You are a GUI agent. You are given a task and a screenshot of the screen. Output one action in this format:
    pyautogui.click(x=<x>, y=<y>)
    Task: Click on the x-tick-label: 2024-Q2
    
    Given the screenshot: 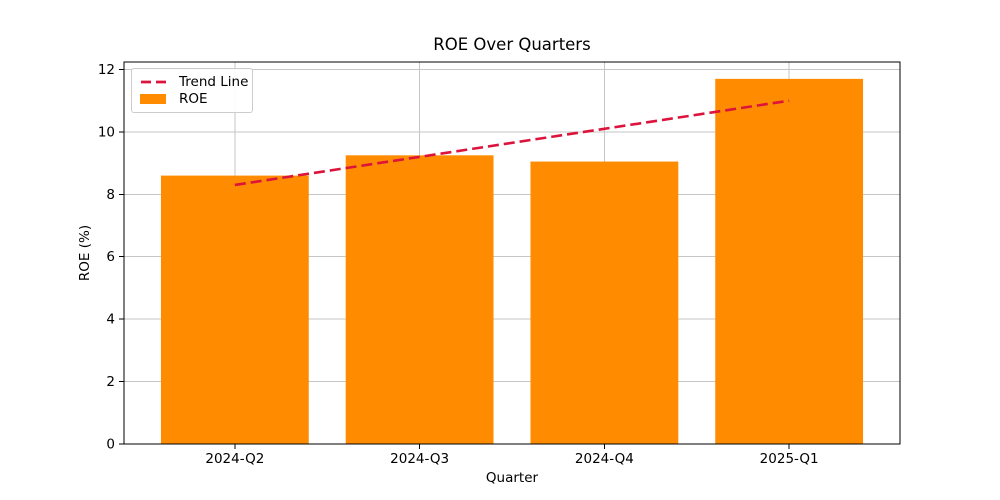 What is the action you would take?
    pyautogui.click(x=234, y=459)
    